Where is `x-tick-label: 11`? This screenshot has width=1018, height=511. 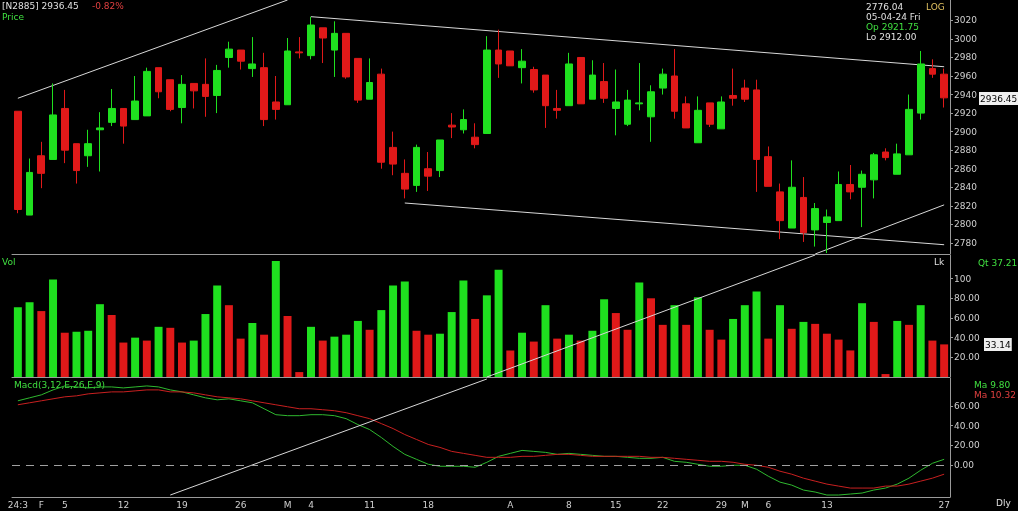 x-tick-label: 11 is located at coordinates (369, 504).